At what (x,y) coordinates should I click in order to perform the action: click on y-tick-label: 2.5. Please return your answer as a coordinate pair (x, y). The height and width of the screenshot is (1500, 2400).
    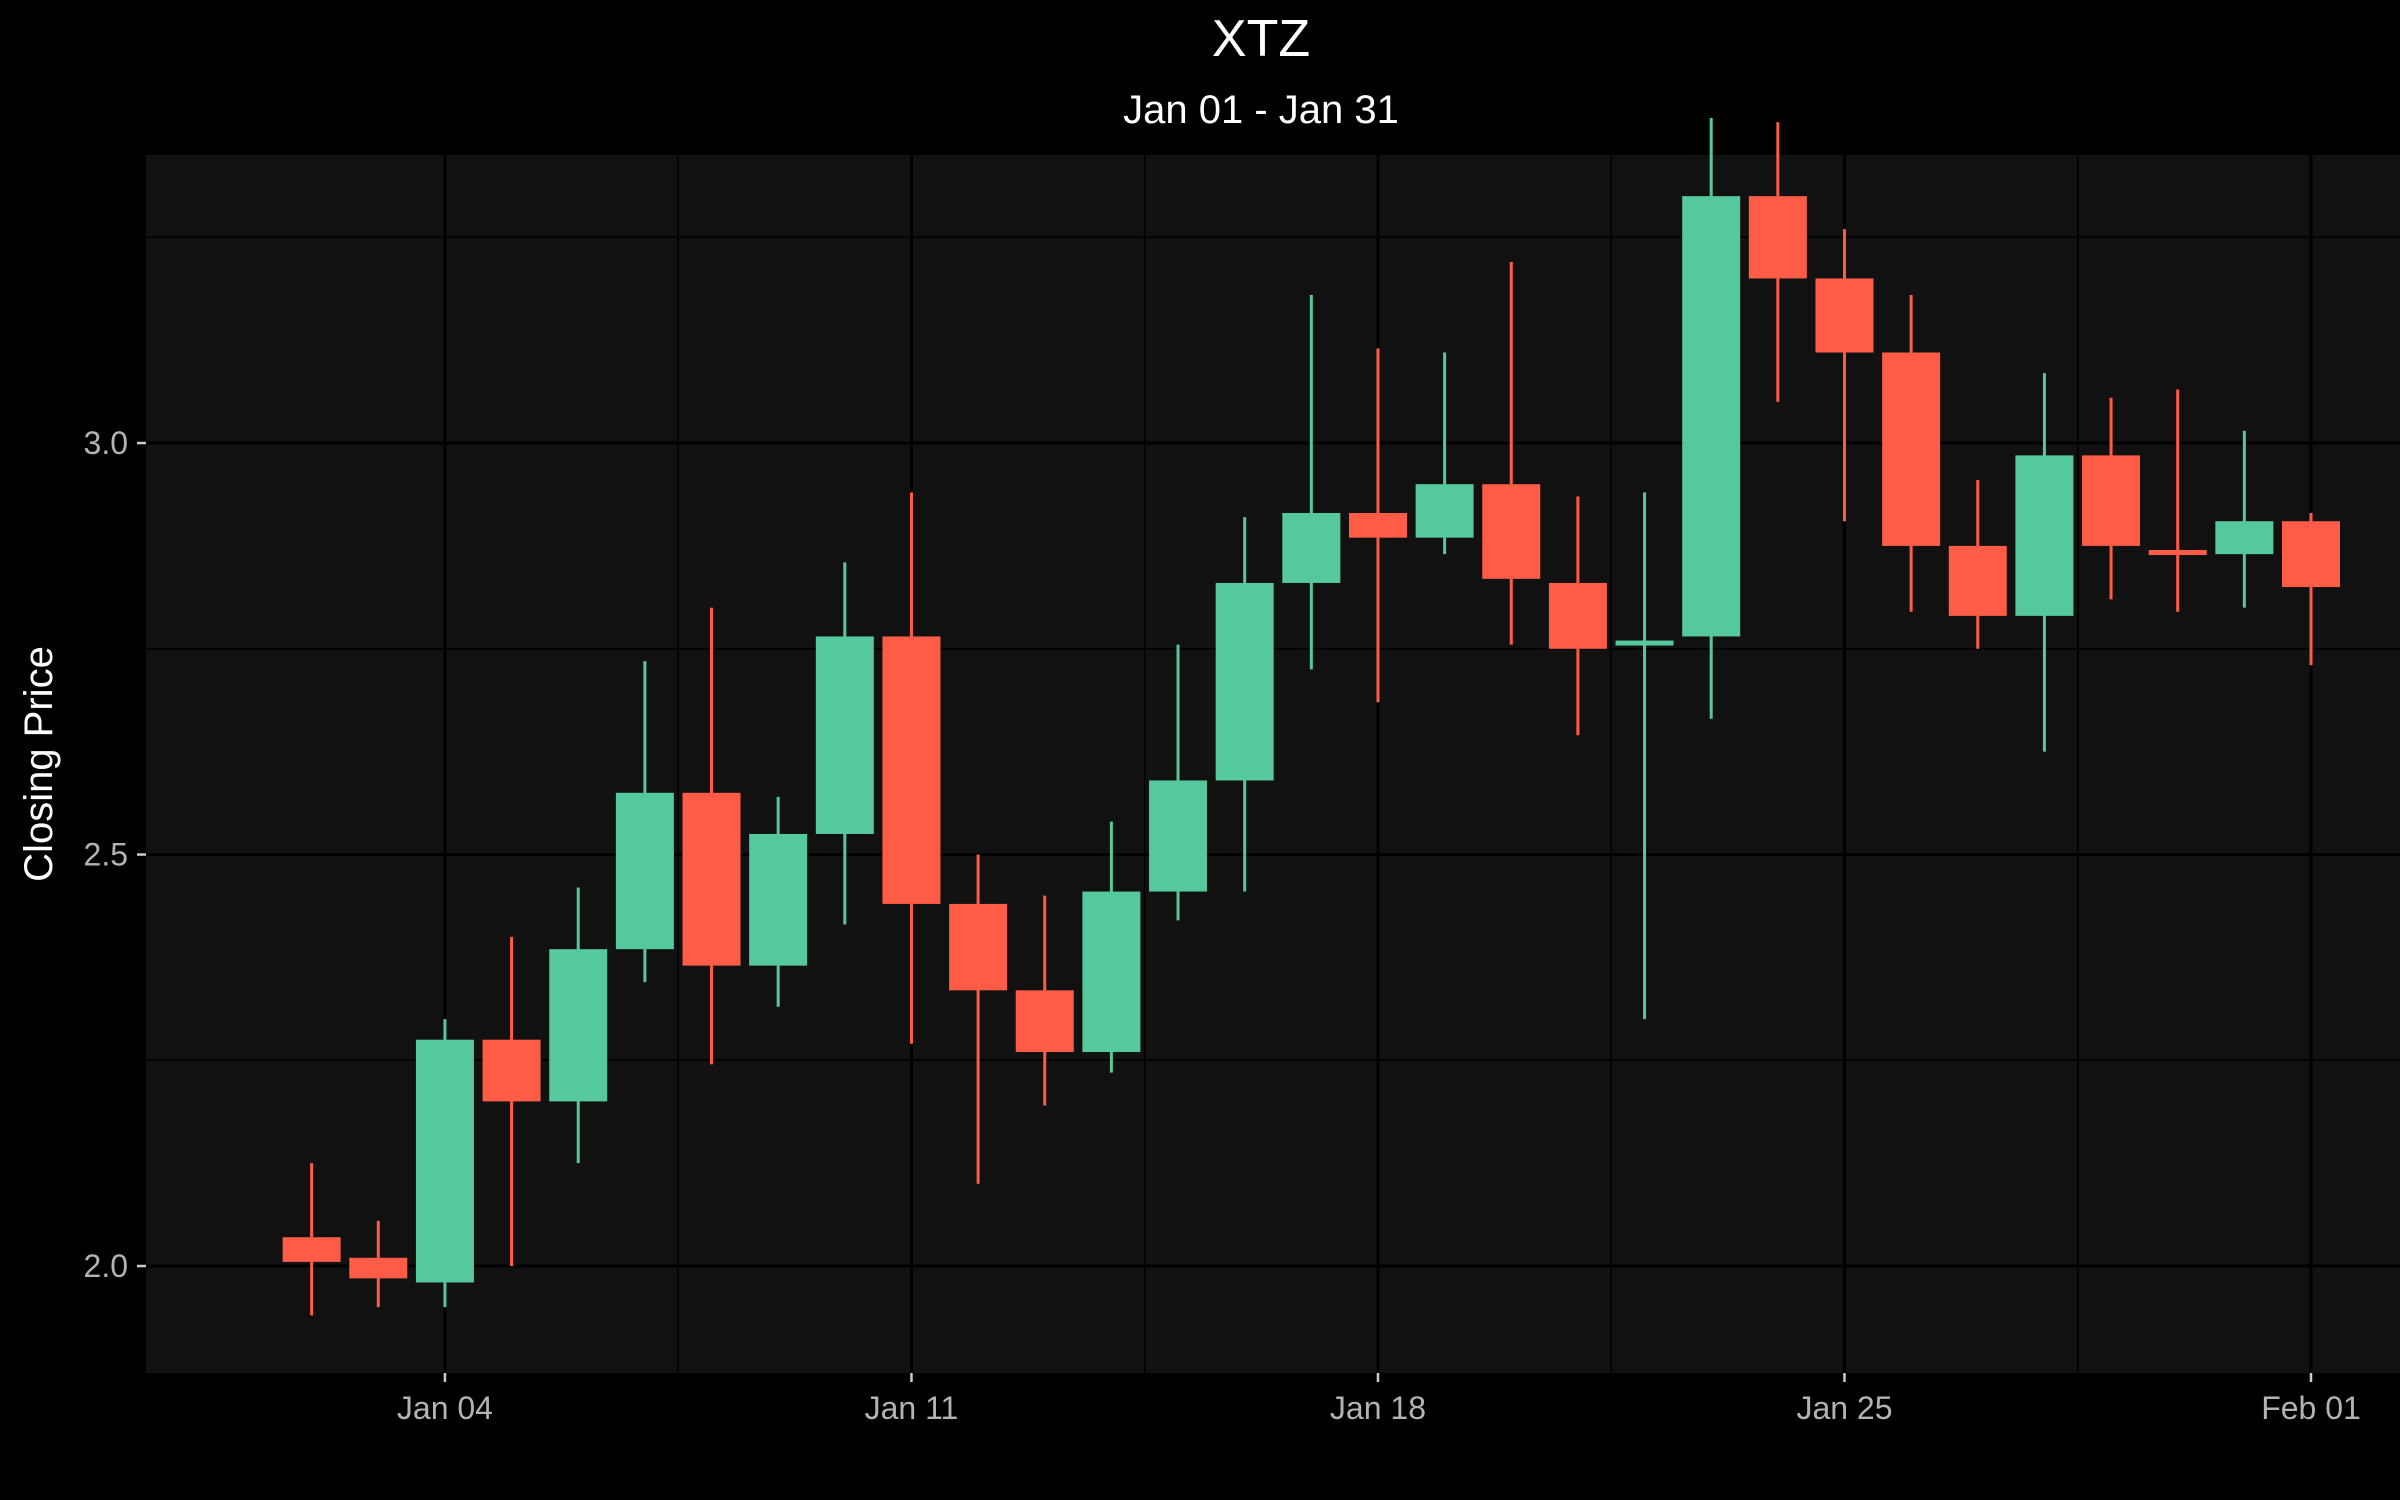
    Looking at the image, I should click on (106, 855).